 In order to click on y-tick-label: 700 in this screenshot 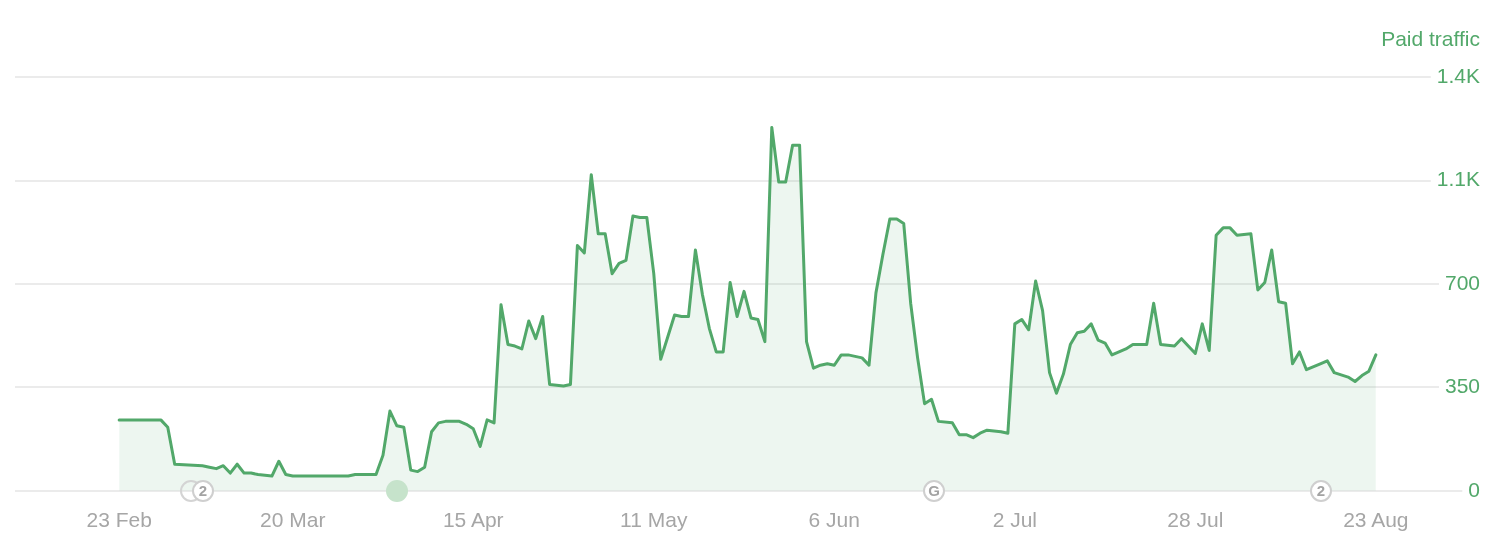, I will do `click(1462, 282)`.